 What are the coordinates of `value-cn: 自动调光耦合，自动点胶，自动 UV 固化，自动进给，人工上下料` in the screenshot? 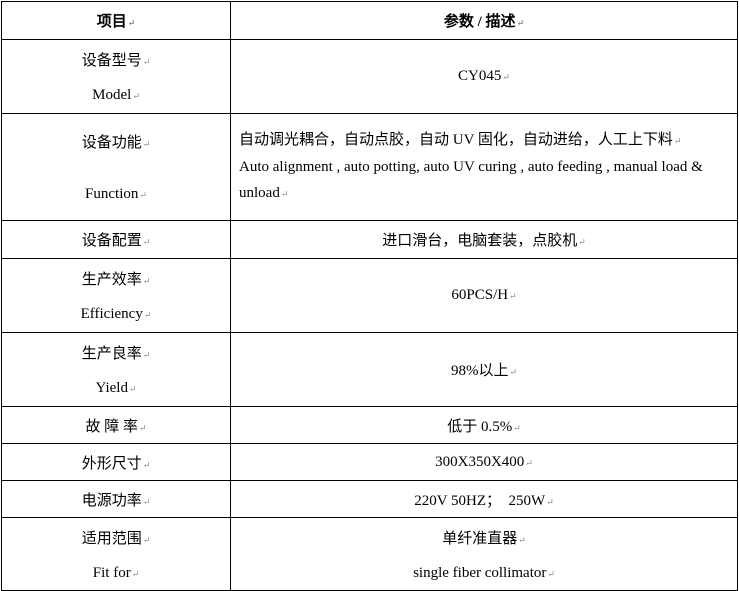 It's located at (486, 140).